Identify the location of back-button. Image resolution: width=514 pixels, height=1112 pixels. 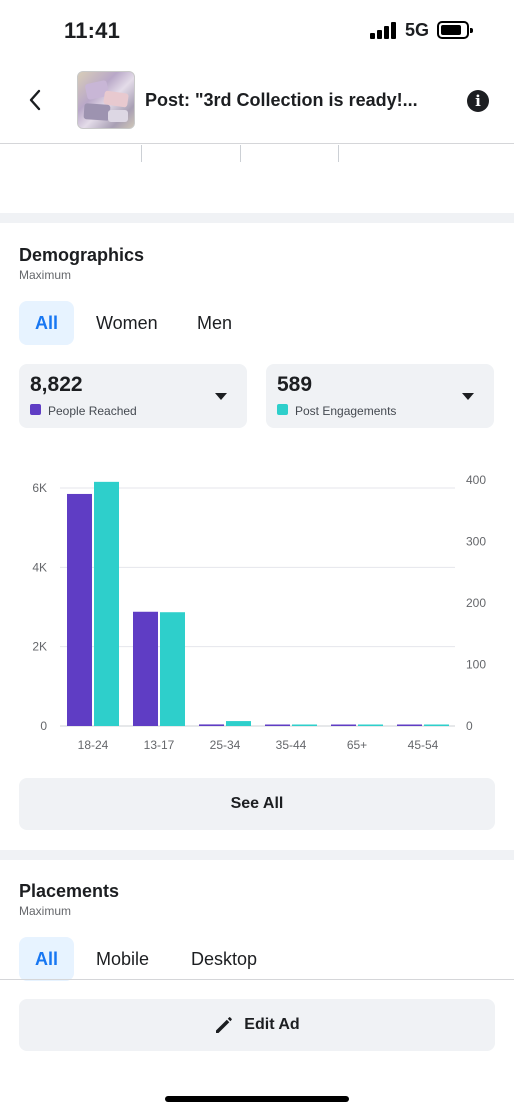
(35, 100).